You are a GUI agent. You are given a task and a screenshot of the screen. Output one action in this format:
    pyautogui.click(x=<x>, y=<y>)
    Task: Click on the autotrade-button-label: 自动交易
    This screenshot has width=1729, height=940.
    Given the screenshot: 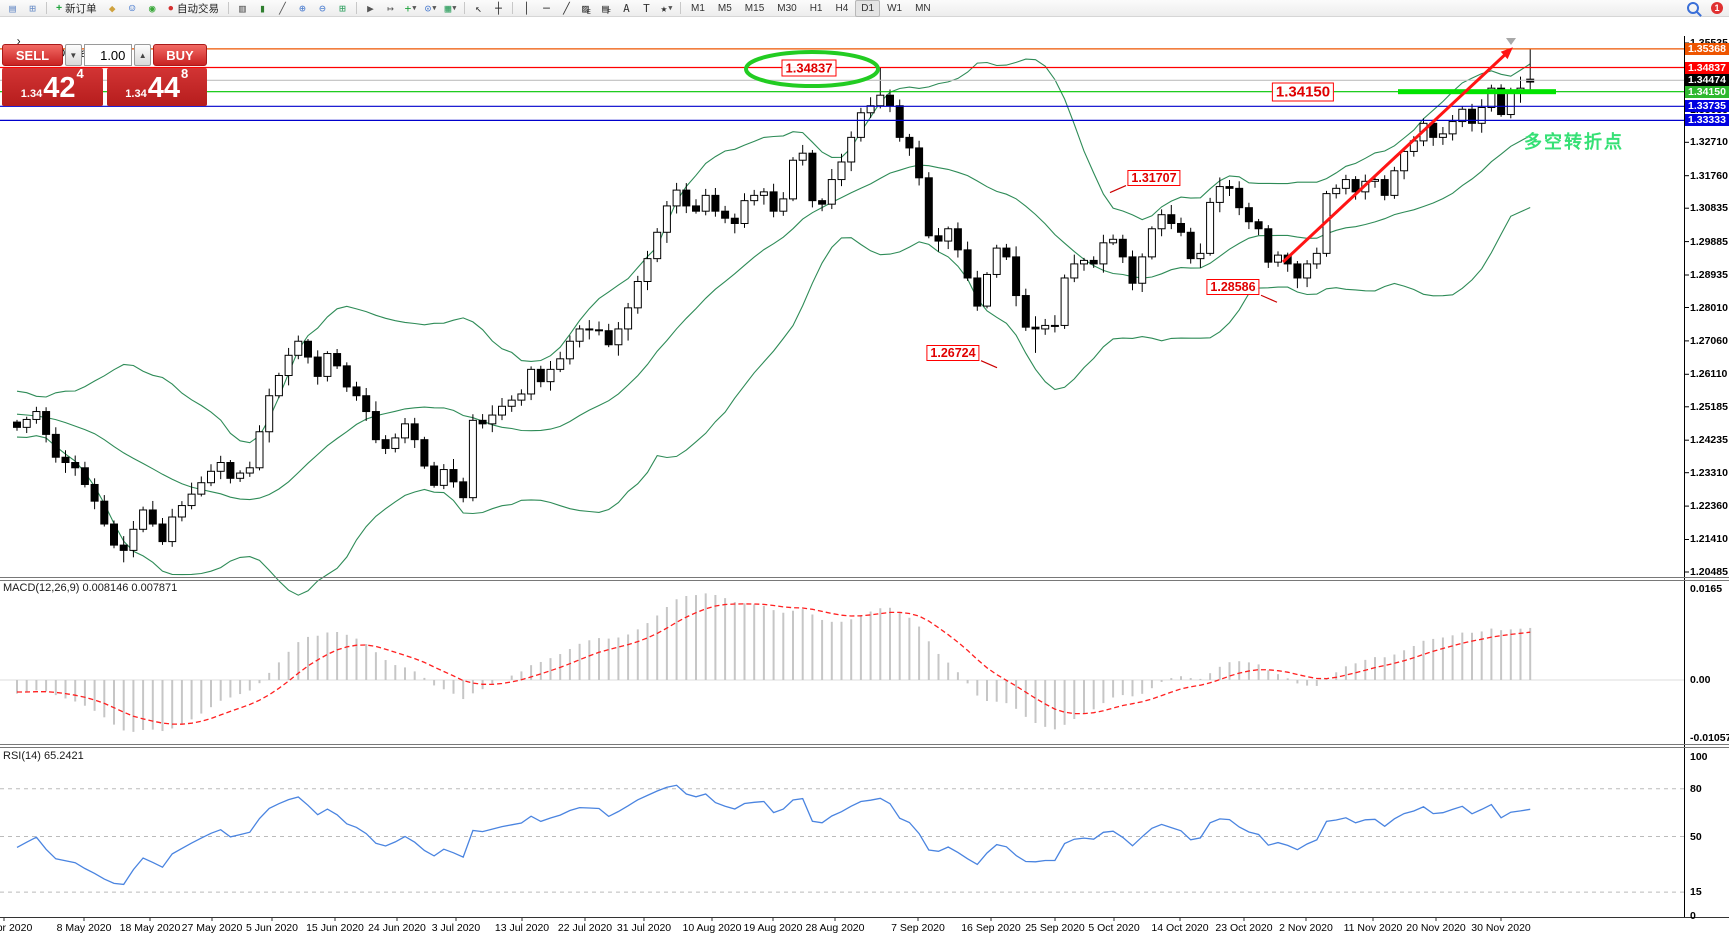 What is the action you would take?
    pyautogui.click(x=197, y=8)
    